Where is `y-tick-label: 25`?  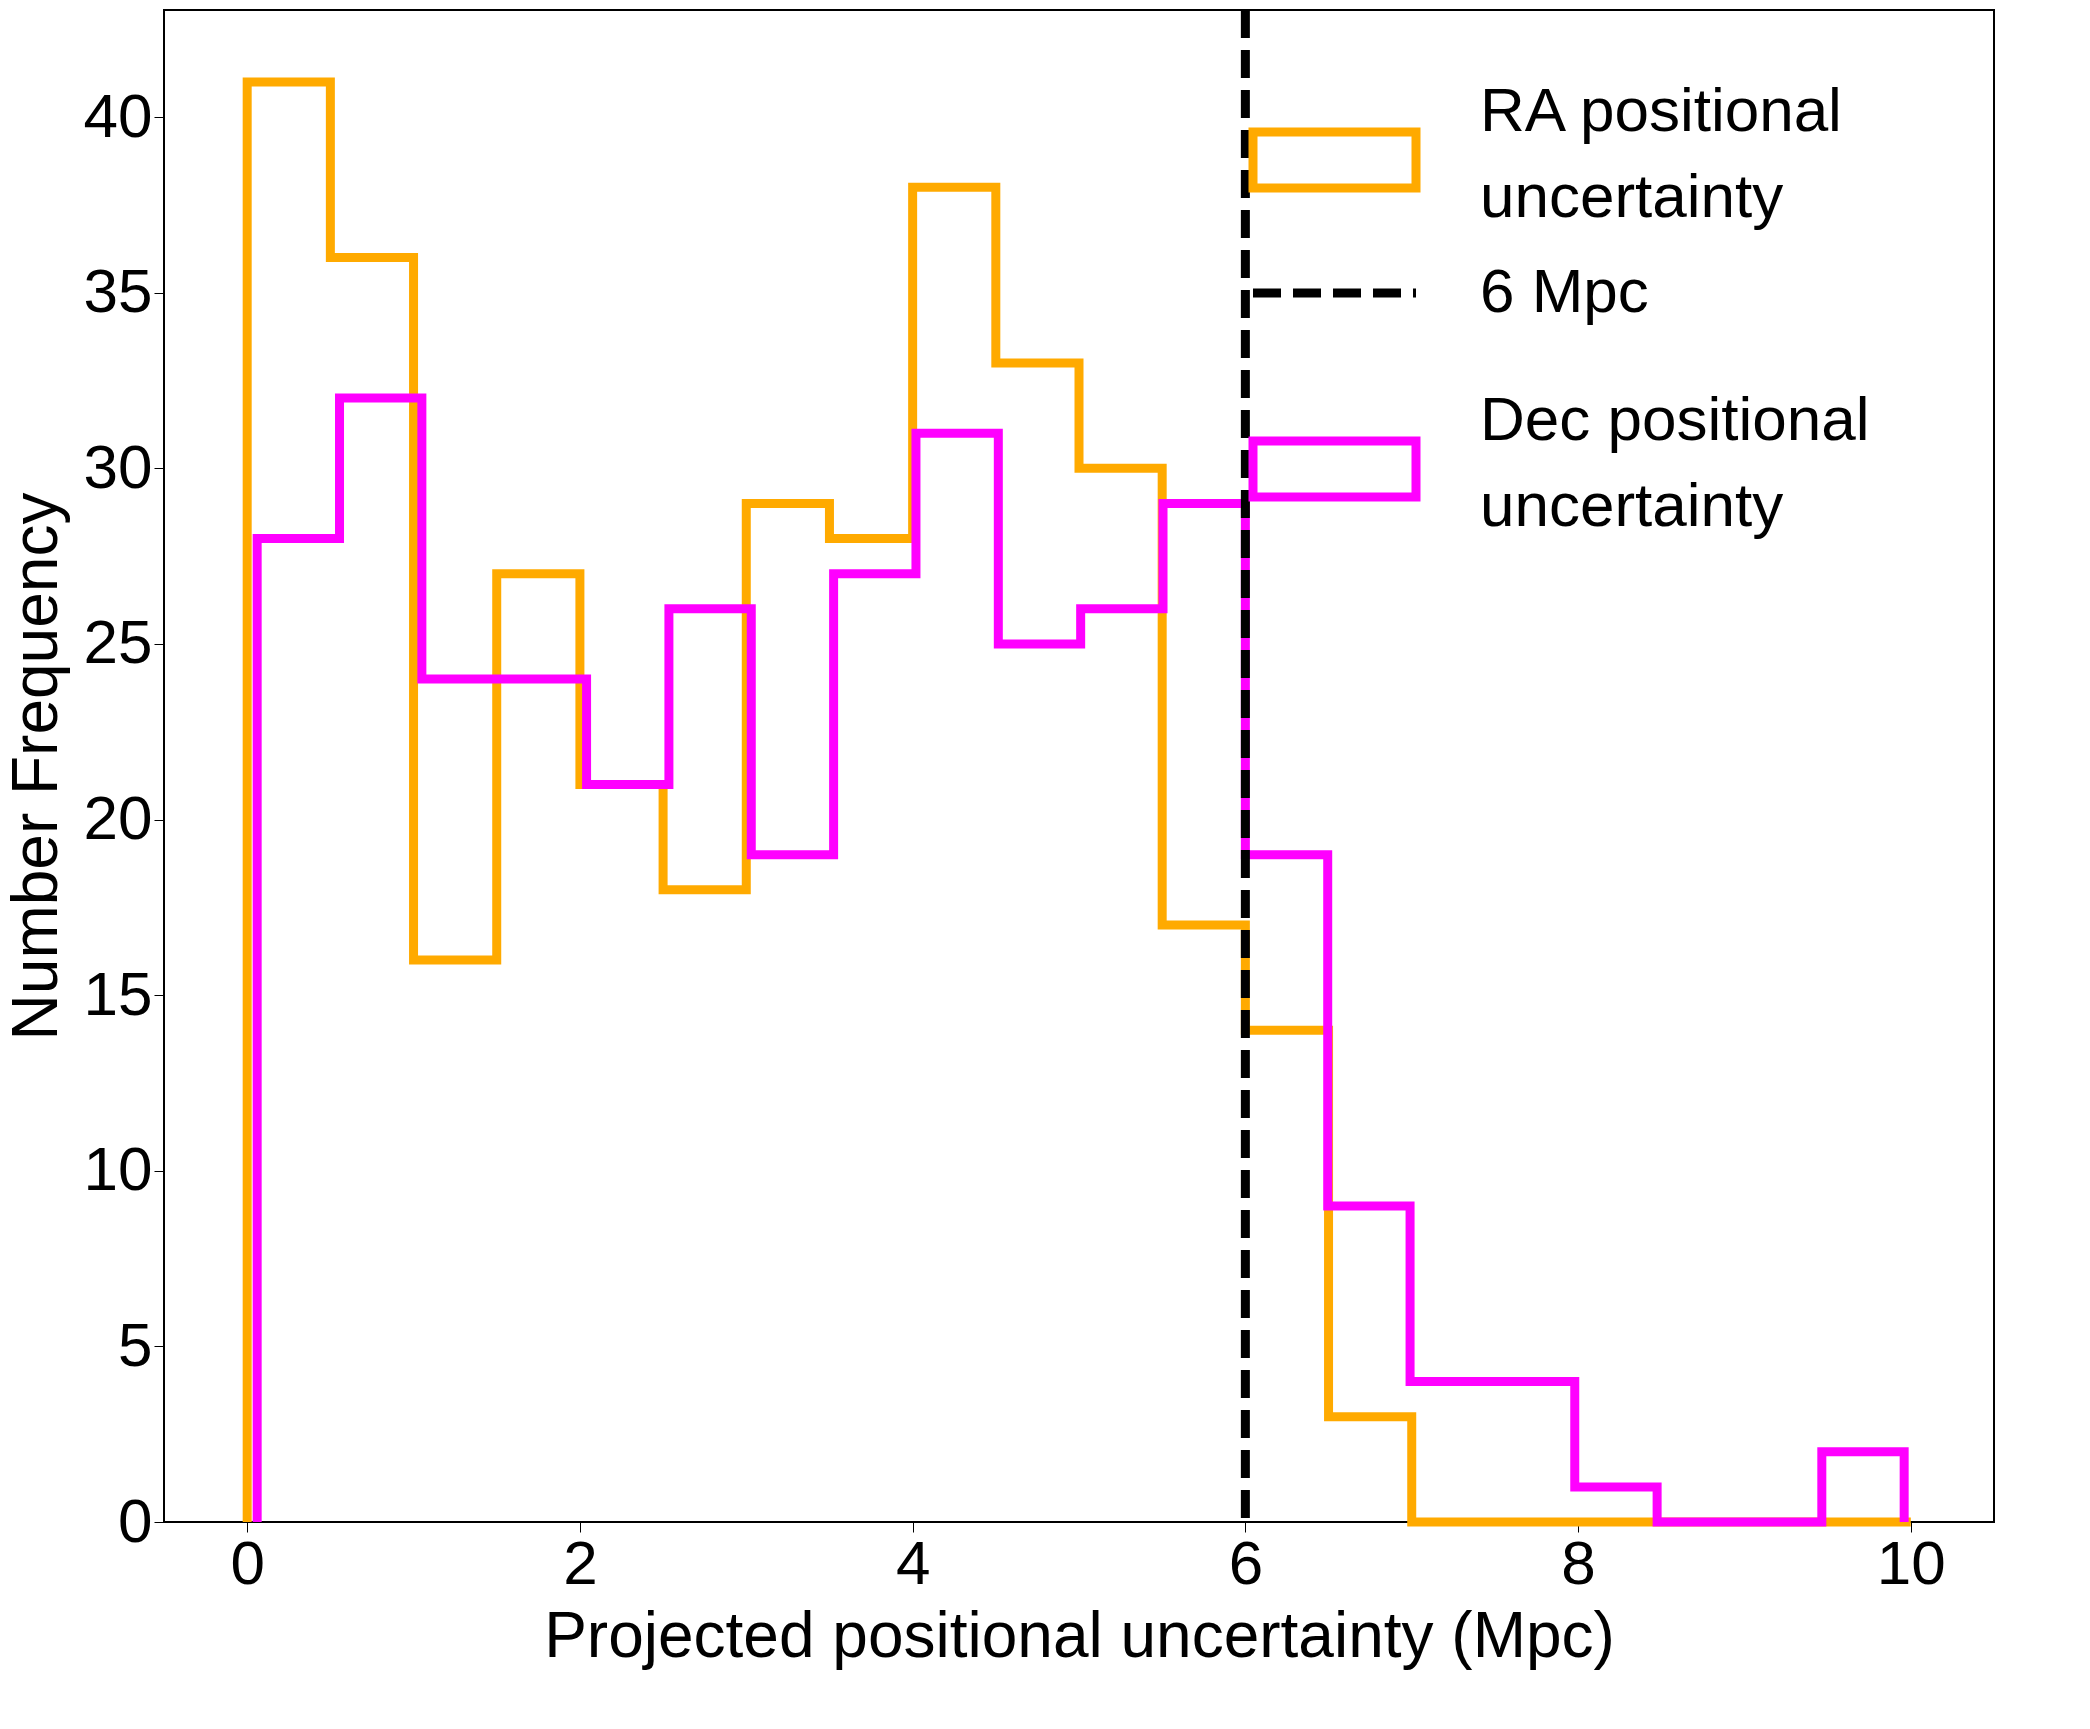 y-tick-label: 25 is located at coordinates (118, 642).